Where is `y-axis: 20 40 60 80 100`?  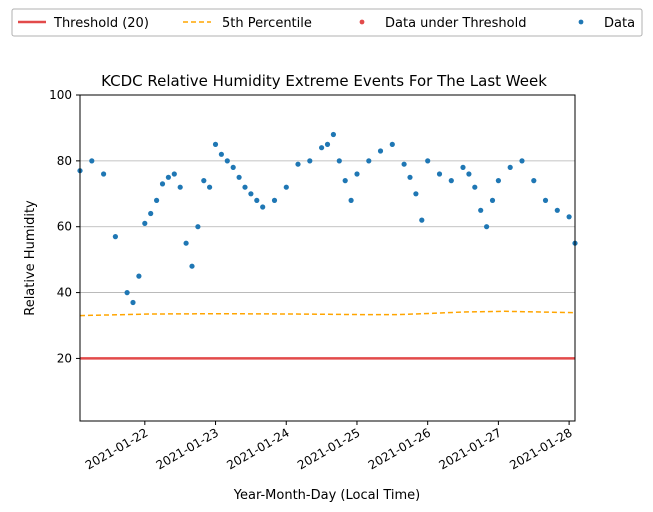
y-axis: 20 40 60 80 100 is located at coordinates (64, 226).